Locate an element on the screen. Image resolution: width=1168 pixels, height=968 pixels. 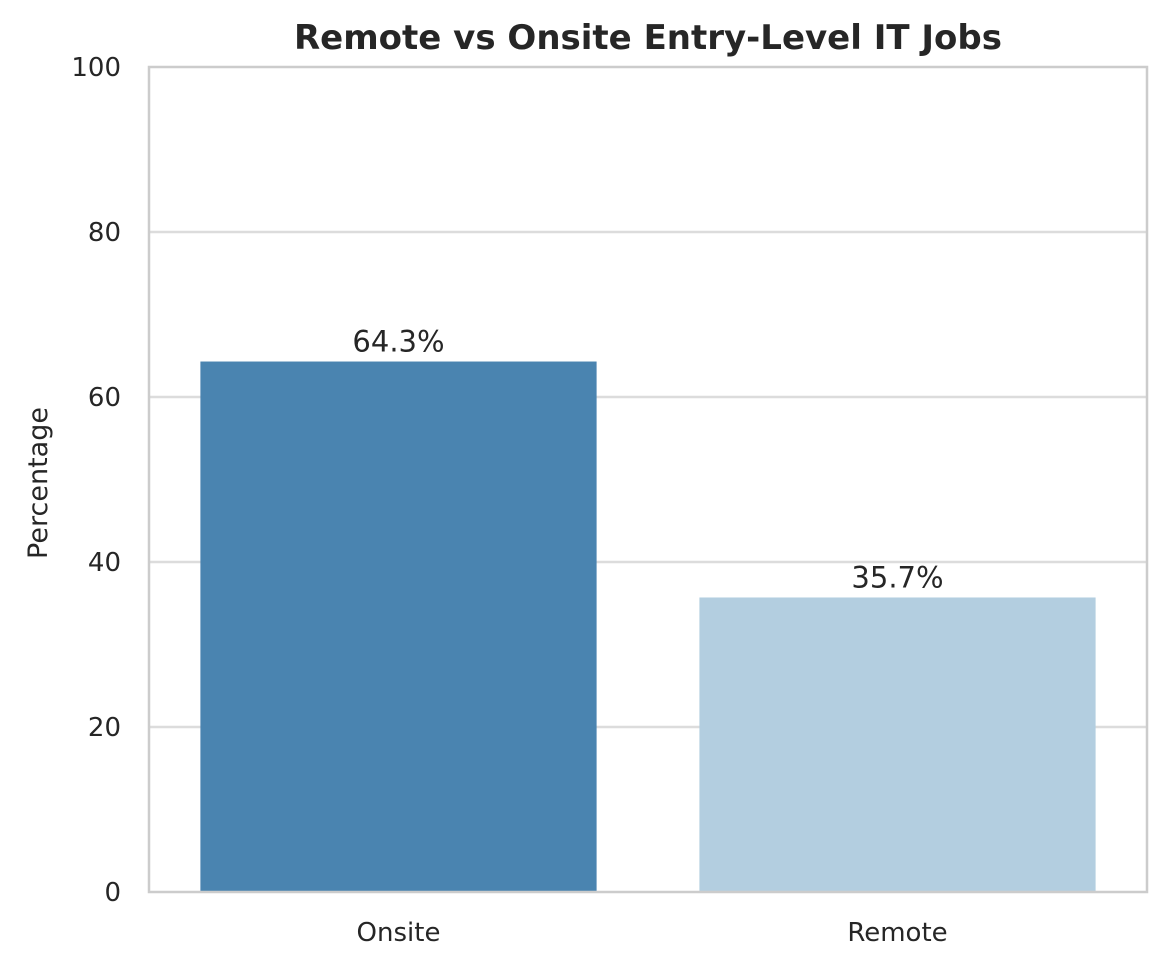
x-tick-label-remote: Remote is located at coordinates (897, 933).